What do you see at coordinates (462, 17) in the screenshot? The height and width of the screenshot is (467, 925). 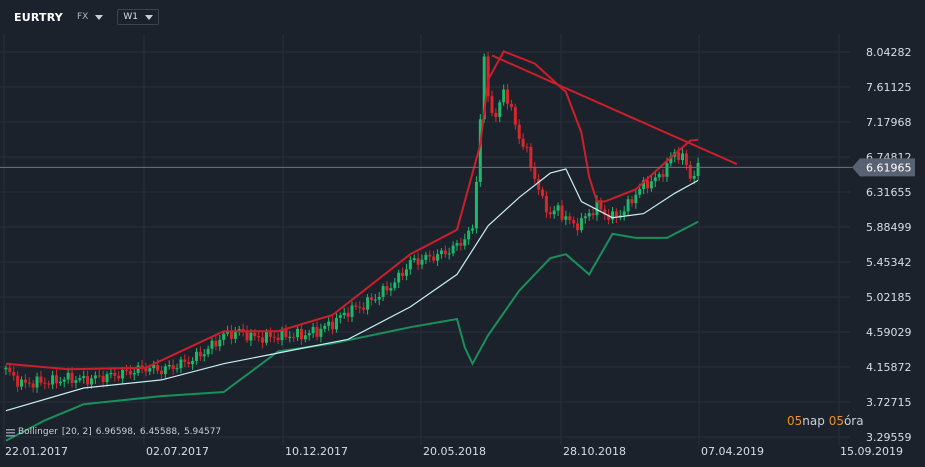 I see `chart-toolbar: EURTRY FX W1` at bounding box center [462, 17].